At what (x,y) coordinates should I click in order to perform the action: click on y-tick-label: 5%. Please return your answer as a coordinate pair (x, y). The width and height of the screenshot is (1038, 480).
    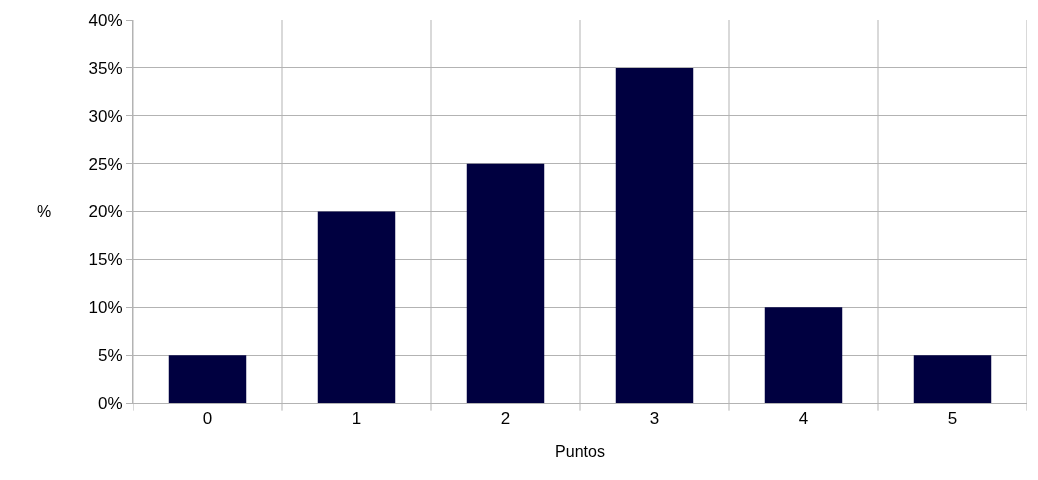
    Looking at the image, I should click on (110, 356).